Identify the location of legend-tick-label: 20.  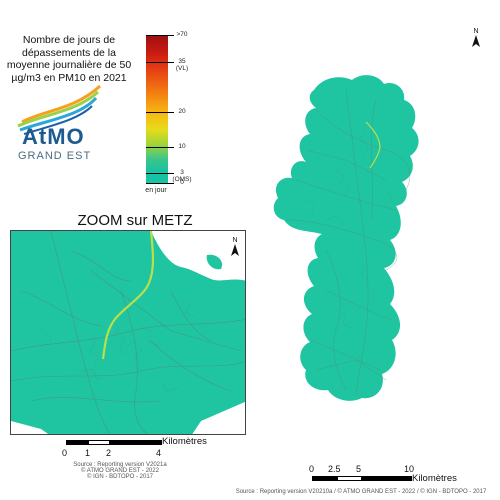
(182, 111).